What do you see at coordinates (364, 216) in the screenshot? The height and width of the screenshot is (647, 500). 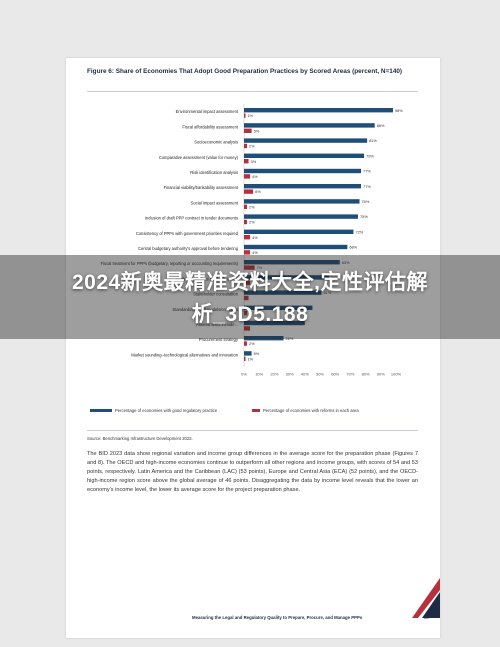 I see `value-label-good: 75%` at bounding box center [364, 216].